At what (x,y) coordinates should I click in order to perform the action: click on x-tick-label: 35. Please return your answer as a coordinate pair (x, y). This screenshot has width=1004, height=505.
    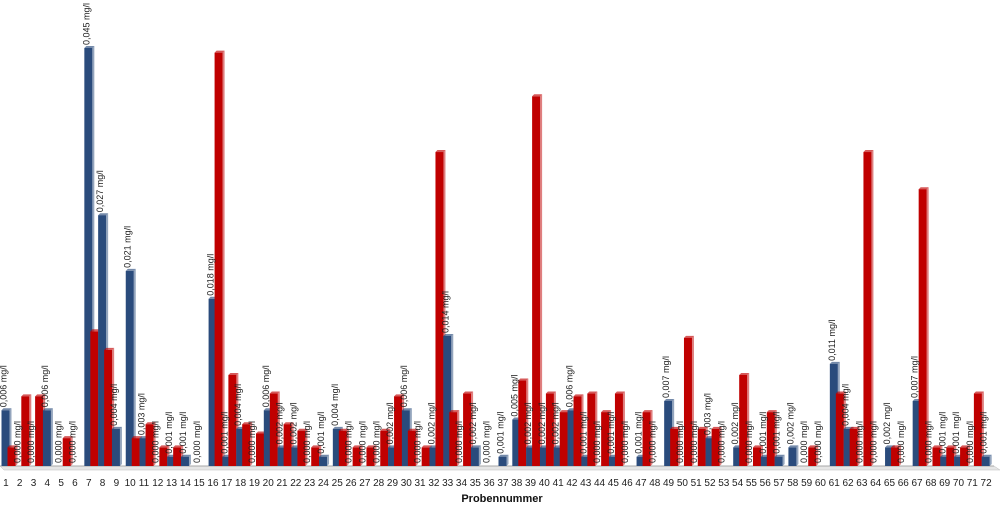
    Looking at the image, I should click on (476, 483).